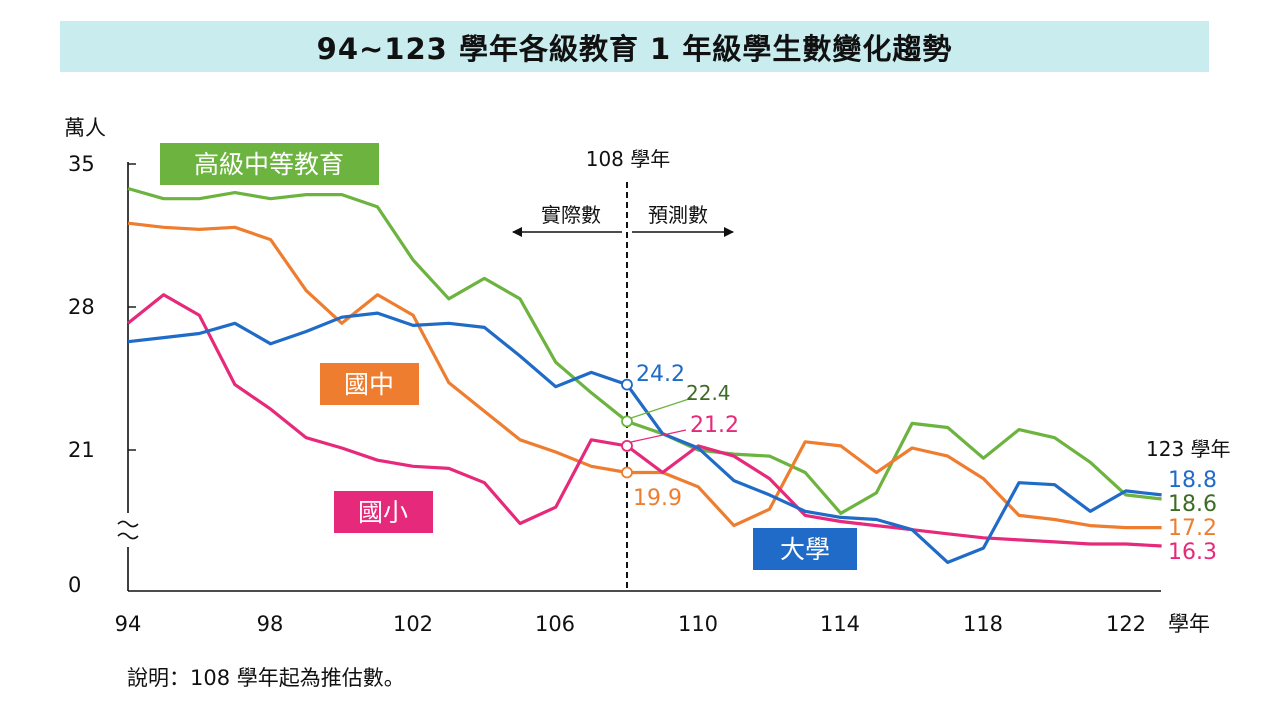 The image size is (1279, 716). I want to click on value-label-high-school-123: 18.6, so click(1192, 504).